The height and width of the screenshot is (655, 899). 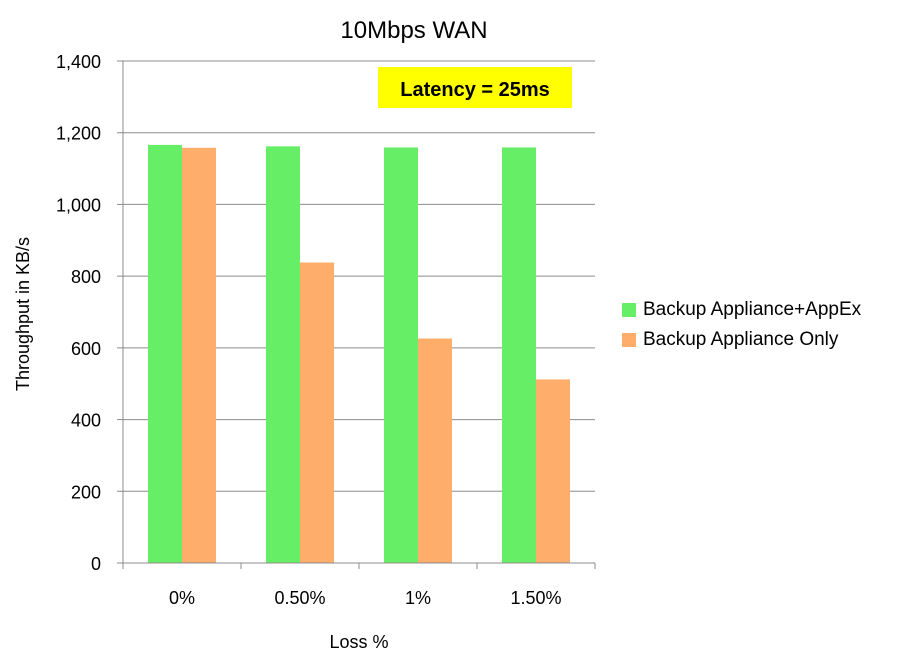 I want to click on legend-swatch-appex, so click(x=629, y=309).